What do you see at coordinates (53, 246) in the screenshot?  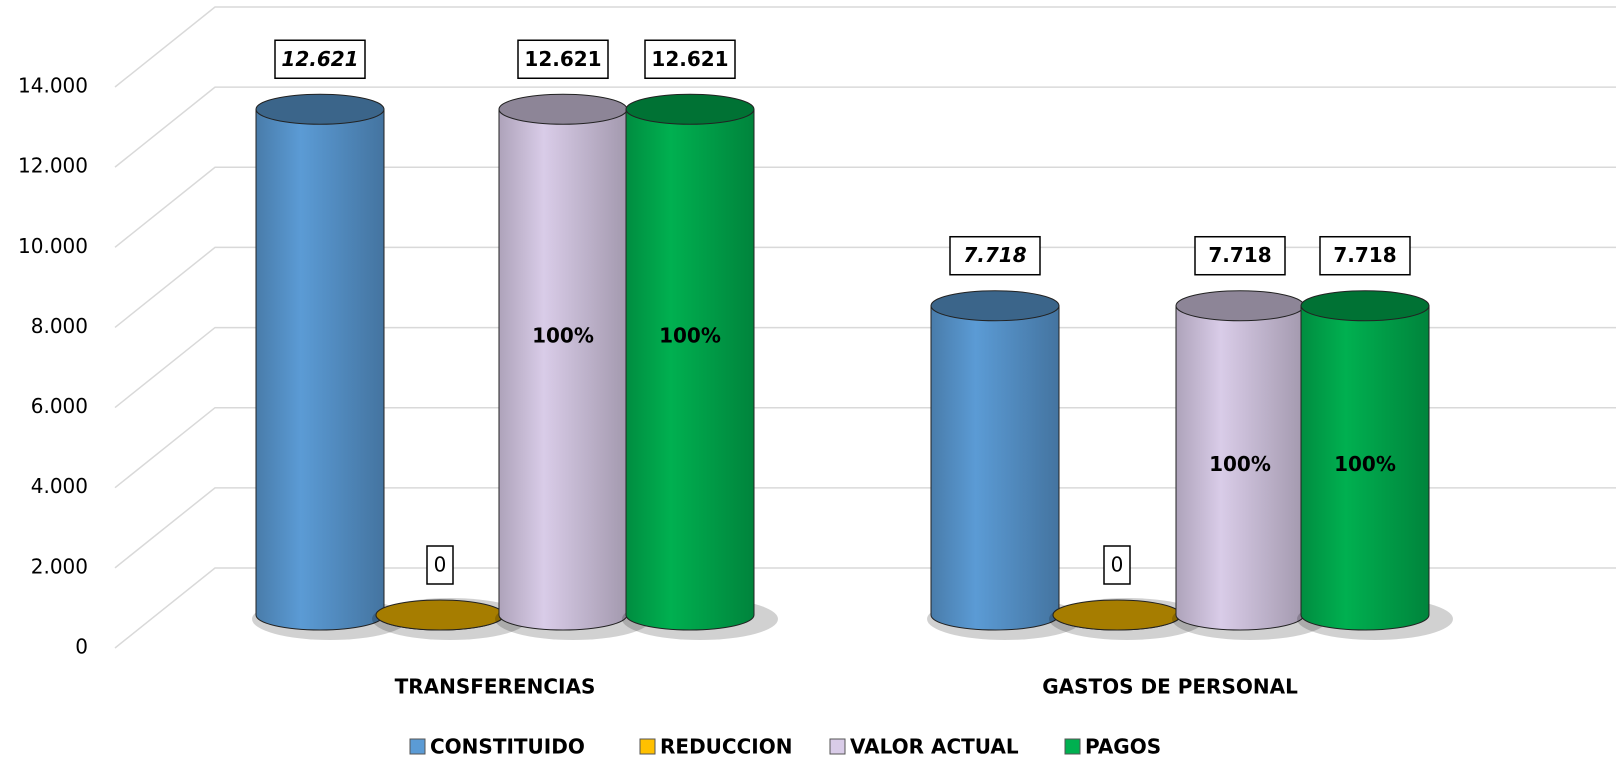 I see `y-tick-label: 10.000` at bounding box center [53, 246].